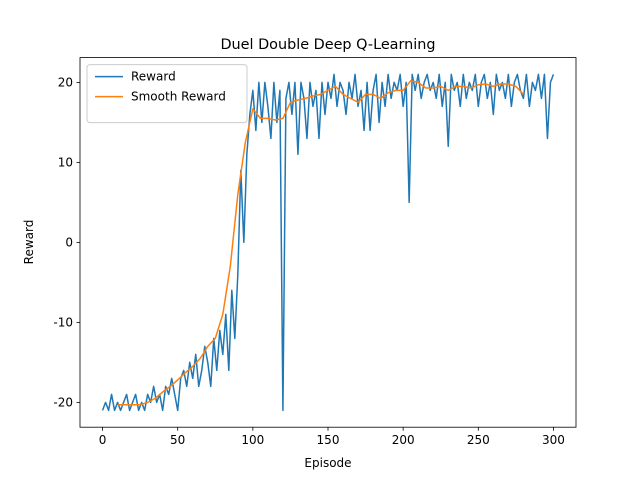 This screenshot has height=480, width=640. What do you see at coordinates (153, 77) in the screenshot?
I see `legend-label: Reward` at bounding box center [153, 77].